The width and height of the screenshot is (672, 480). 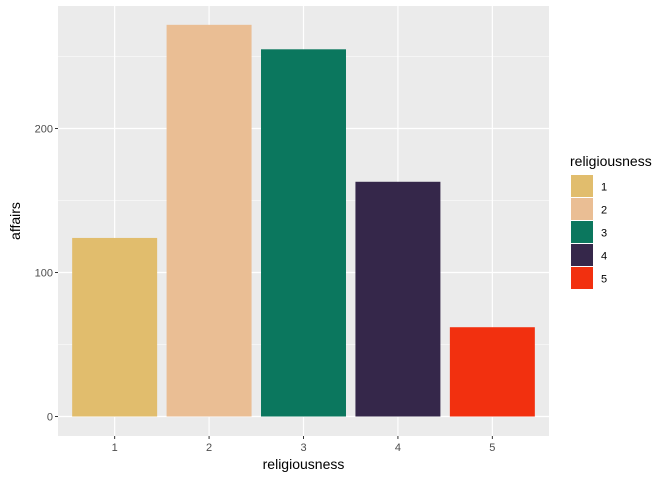 I want to click on y-axis: 0 100 200, so click(x=46, y=274).